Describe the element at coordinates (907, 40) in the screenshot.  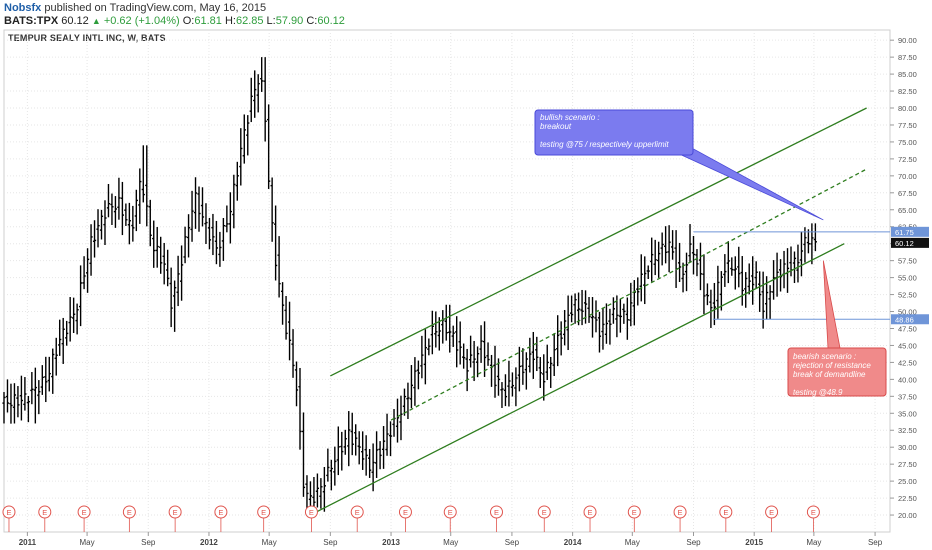
I see `y-tick-label: 90.00` at that location.